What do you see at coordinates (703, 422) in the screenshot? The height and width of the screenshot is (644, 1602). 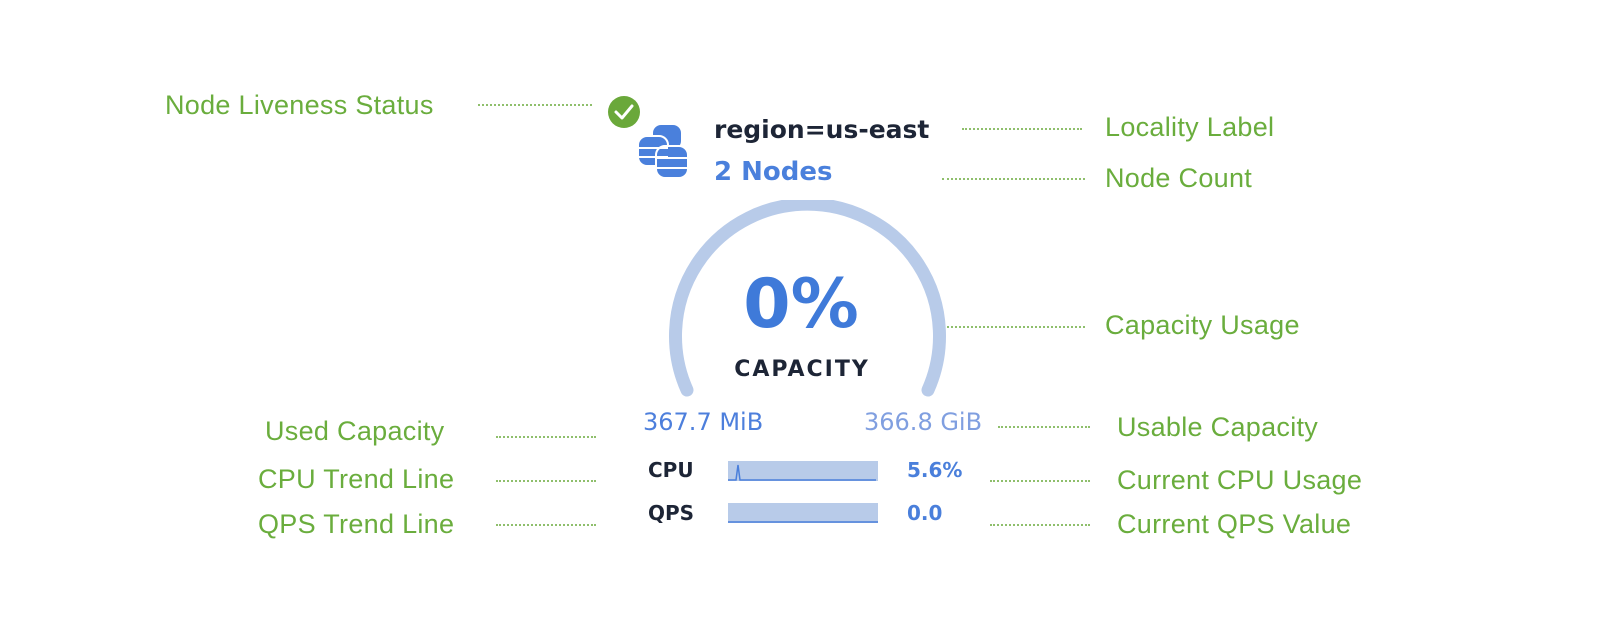 I see `used-capacity: 367.7 MiB` at bounding box center [703, 422].